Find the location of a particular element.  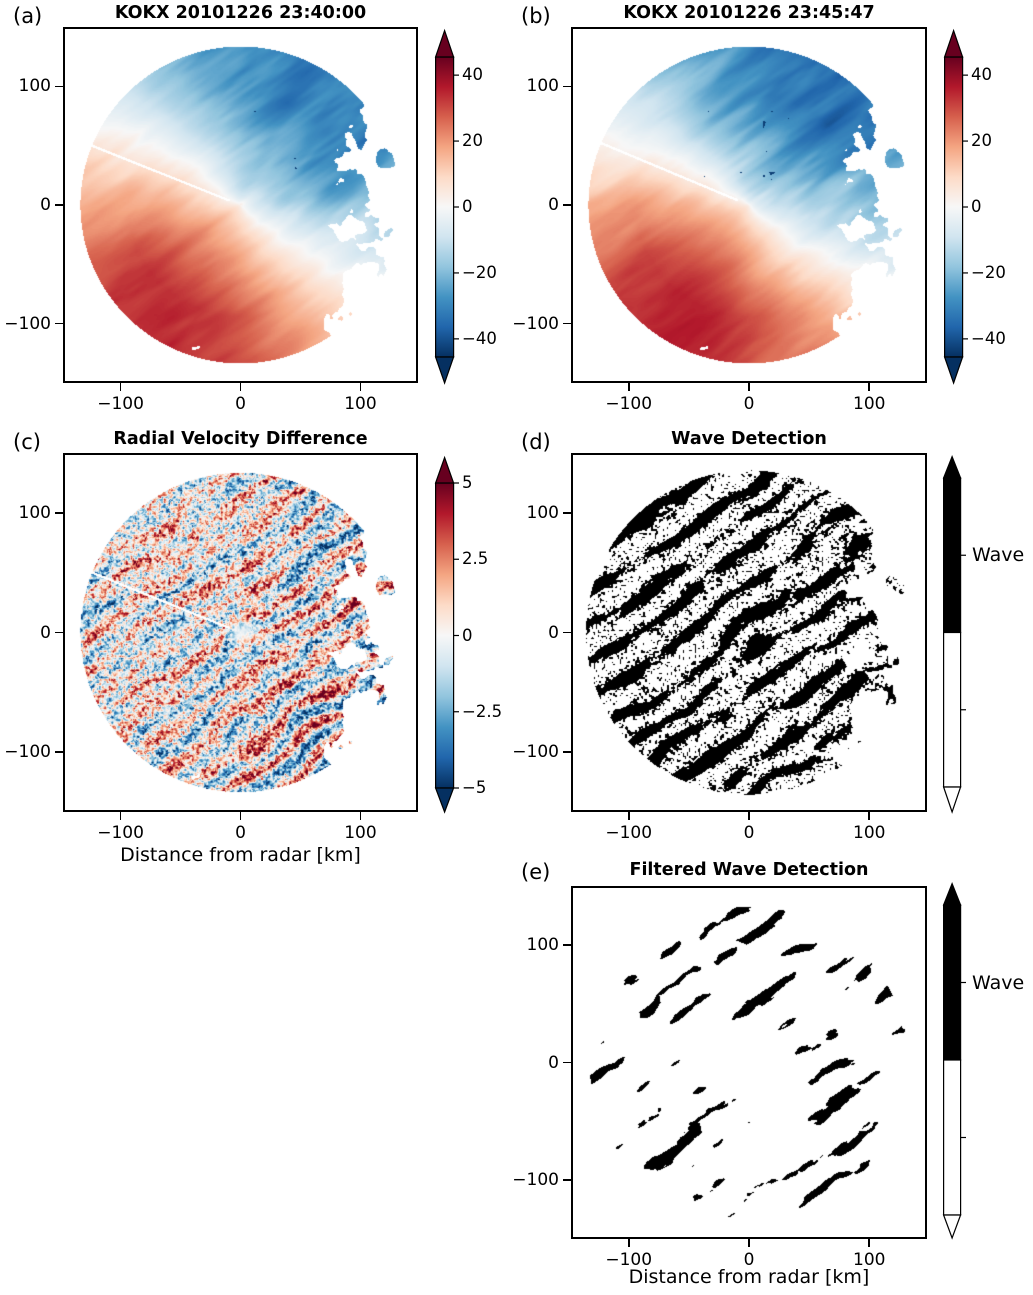

colorbar-tick-label: 2.5 is located at coordinates (475, 559).